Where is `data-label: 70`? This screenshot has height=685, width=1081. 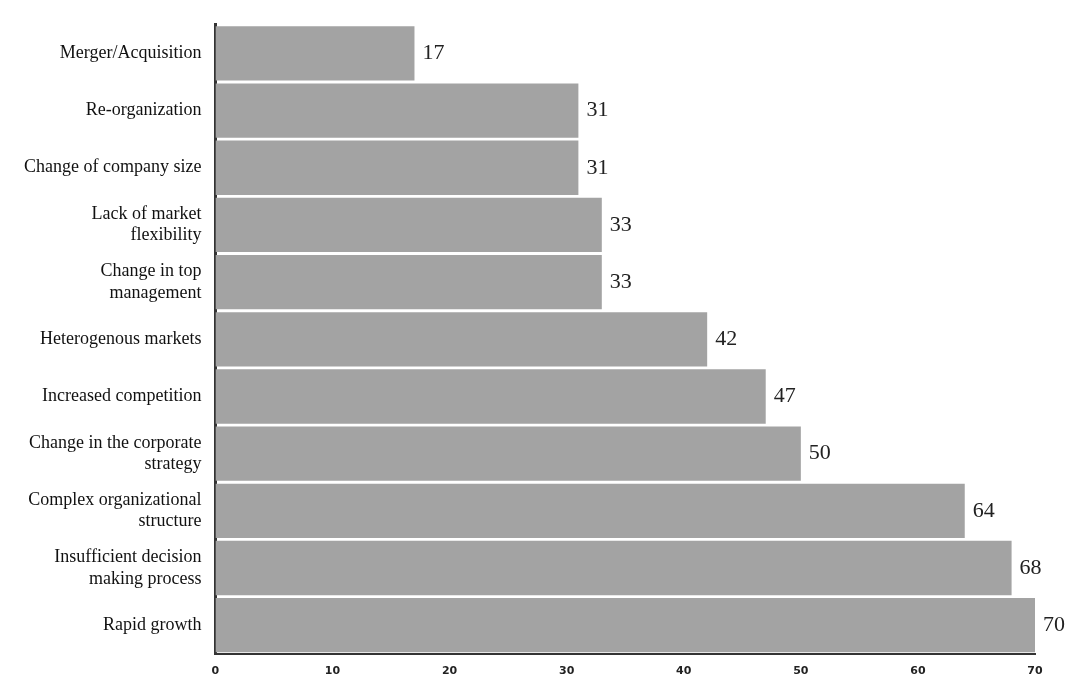 data-label: 70 is located at coordinates (1054, 623).